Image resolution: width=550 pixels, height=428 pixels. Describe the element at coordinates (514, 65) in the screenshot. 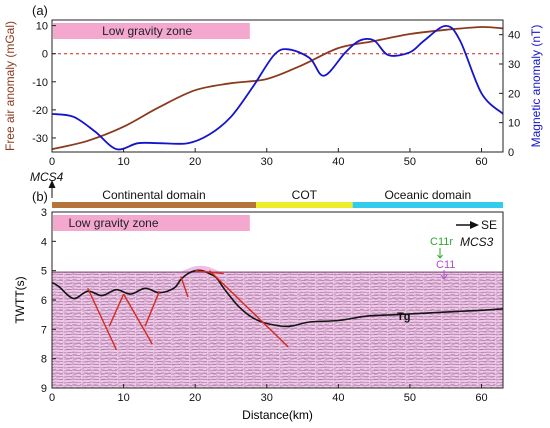

I see `a-right-tick-label: 30` at that location.